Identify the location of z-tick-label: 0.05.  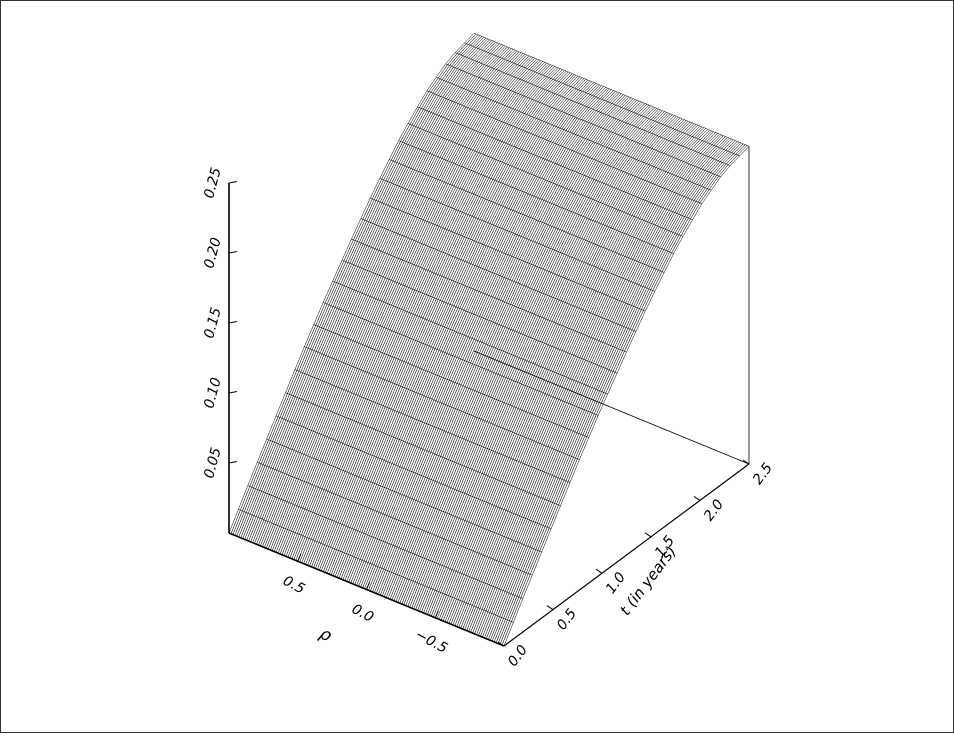
(213, 463).